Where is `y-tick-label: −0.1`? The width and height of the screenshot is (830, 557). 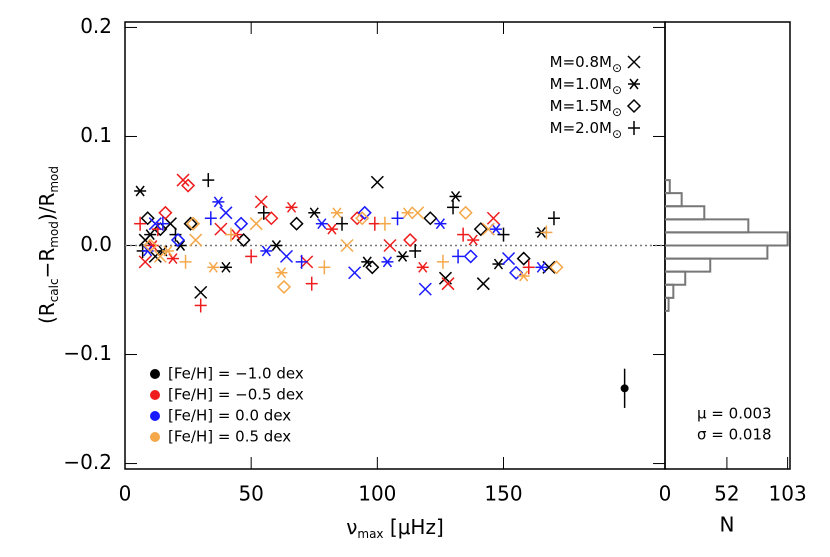
y-tick-label: −0.1 is located at coordinates (87, 353).